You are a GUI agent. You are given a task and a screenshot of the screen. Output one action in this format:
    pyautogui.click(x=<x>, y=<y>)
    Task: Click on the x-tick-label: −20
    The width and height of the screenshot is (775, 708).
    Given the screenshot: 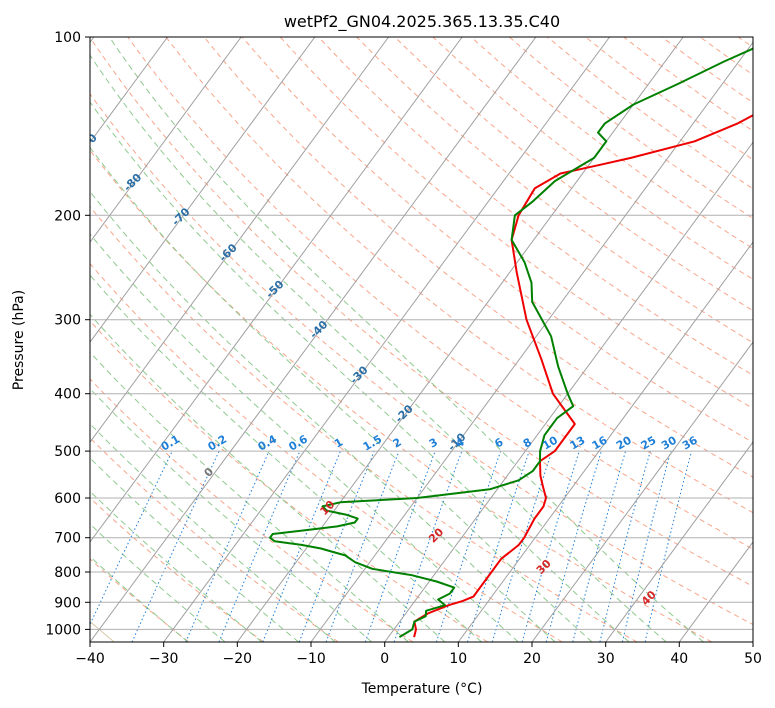 What is the action you would take?
    pyautogui.click(x=238, y=659)
    